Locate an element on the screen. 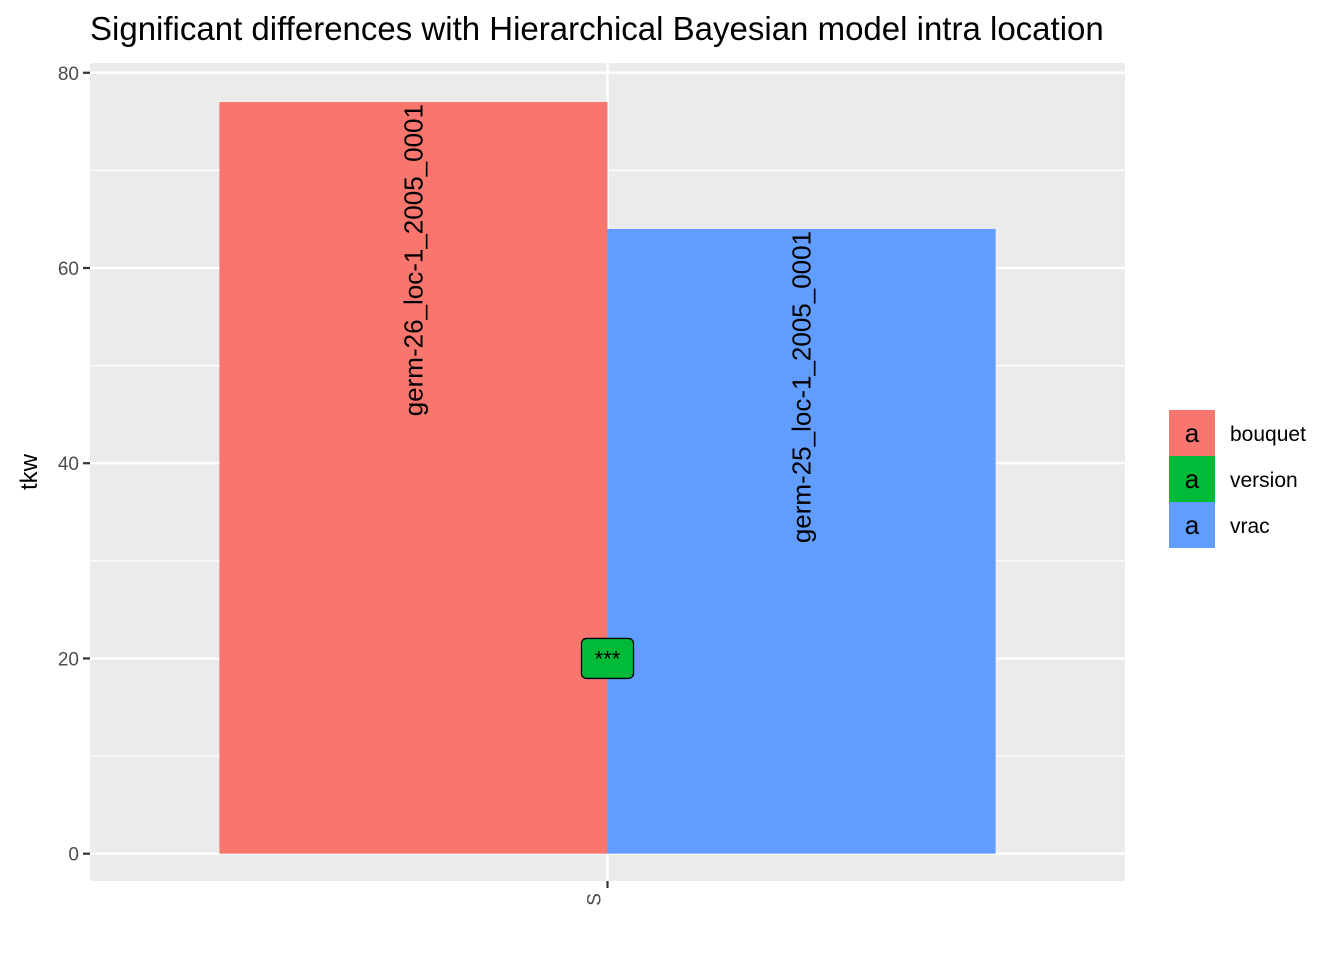 This screenshot has width=1344, height=960. bar-label: germ-25_loc-1_2005_0001 is located at coordinates (802, 387).